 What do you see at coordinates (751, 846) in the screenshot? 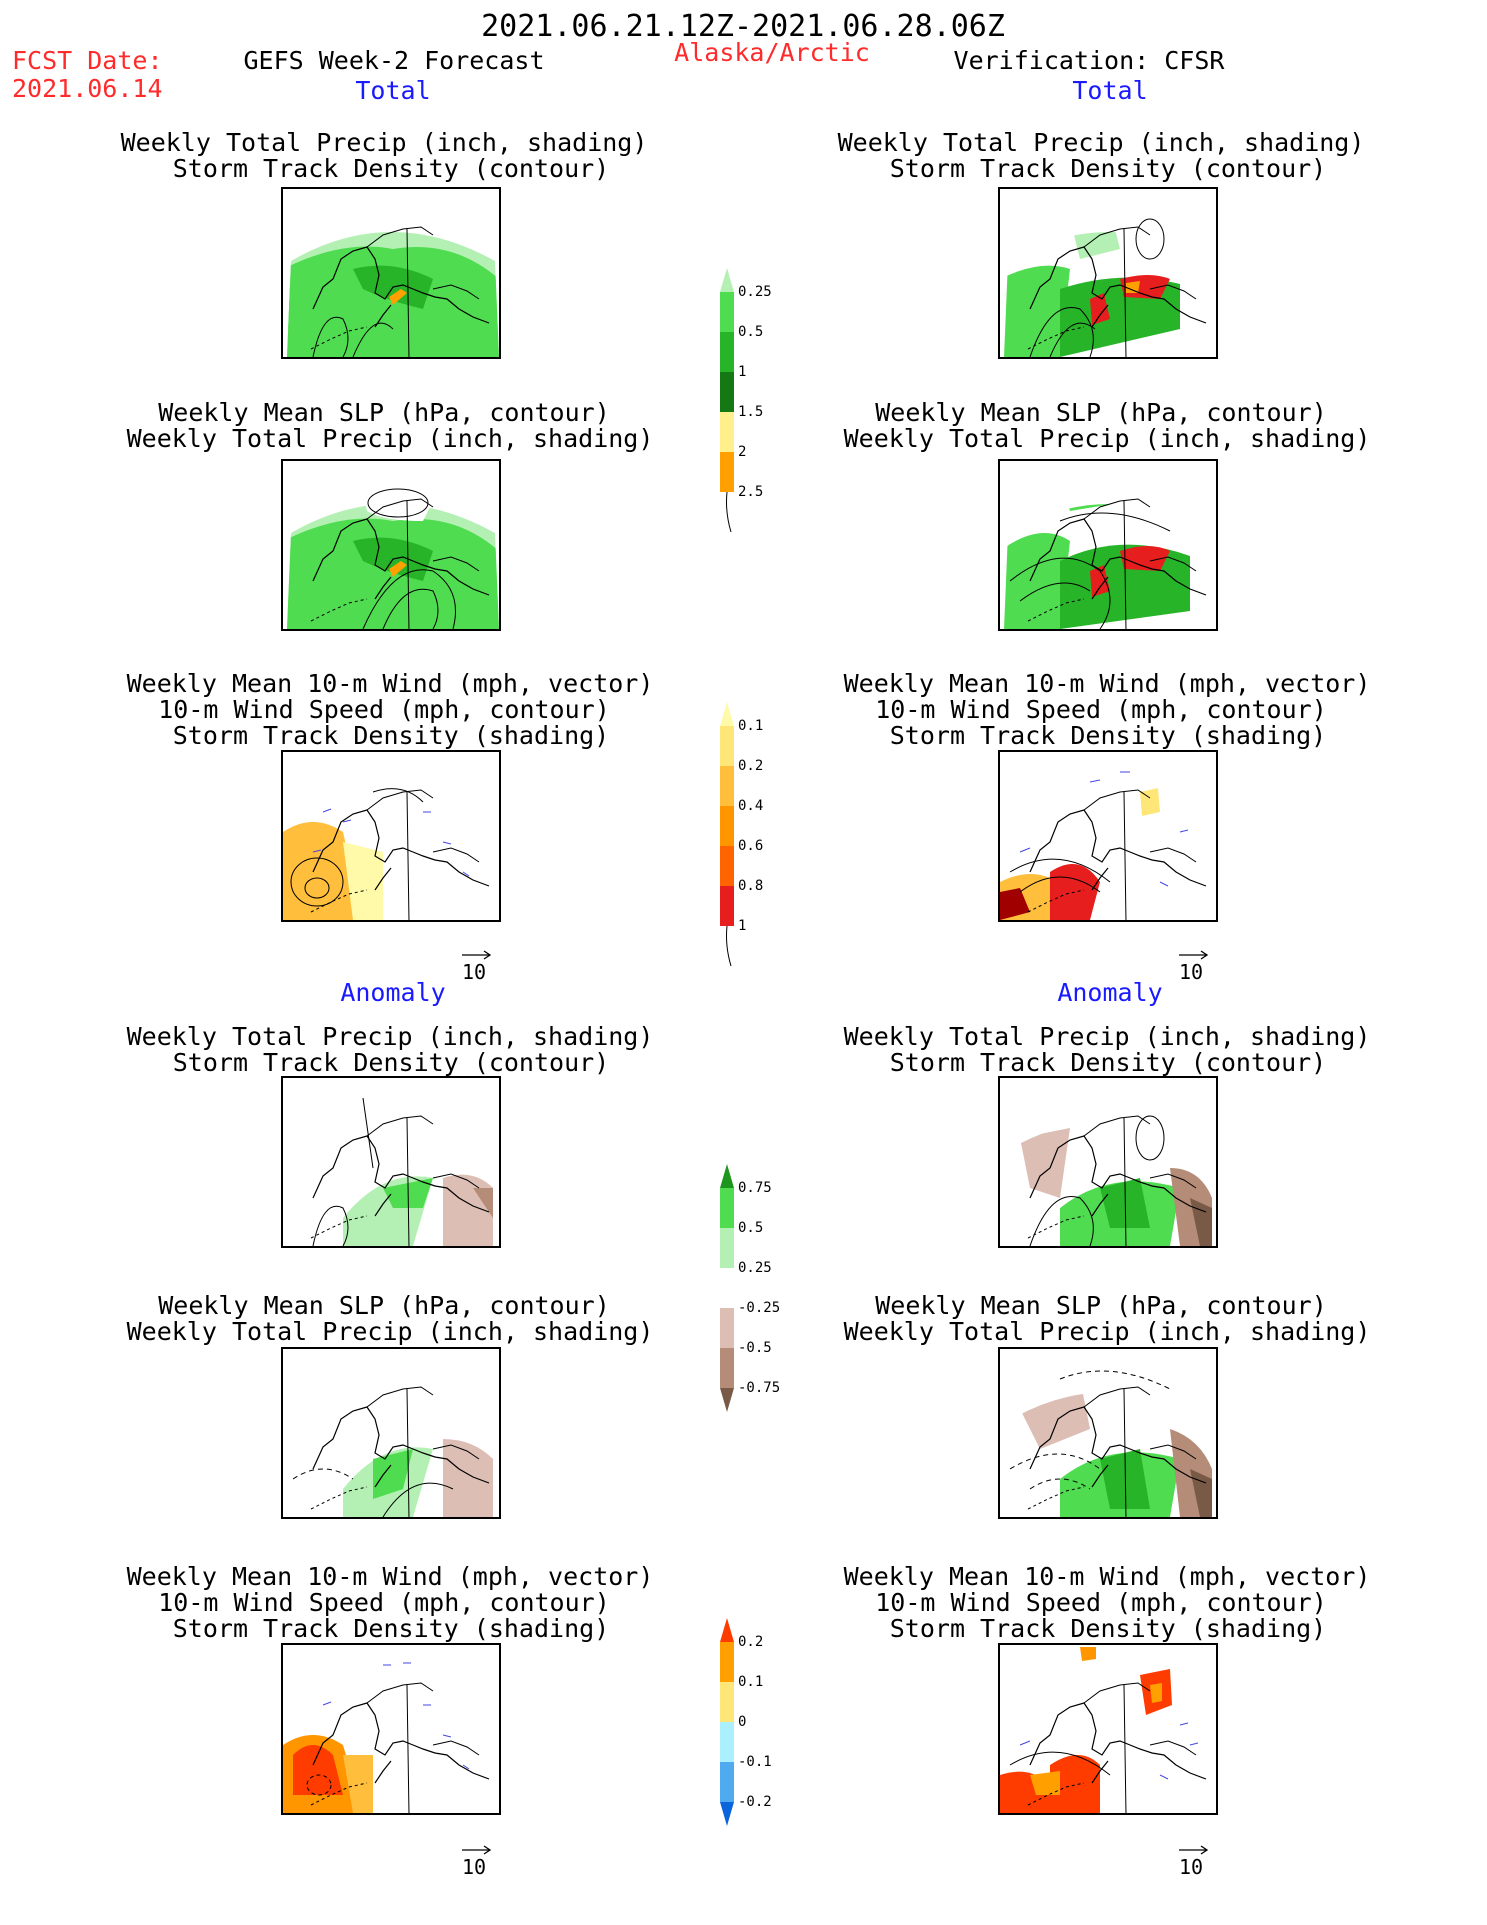
I see `colorbar-tick-label: 0.6` at bounding box center [751, 846].